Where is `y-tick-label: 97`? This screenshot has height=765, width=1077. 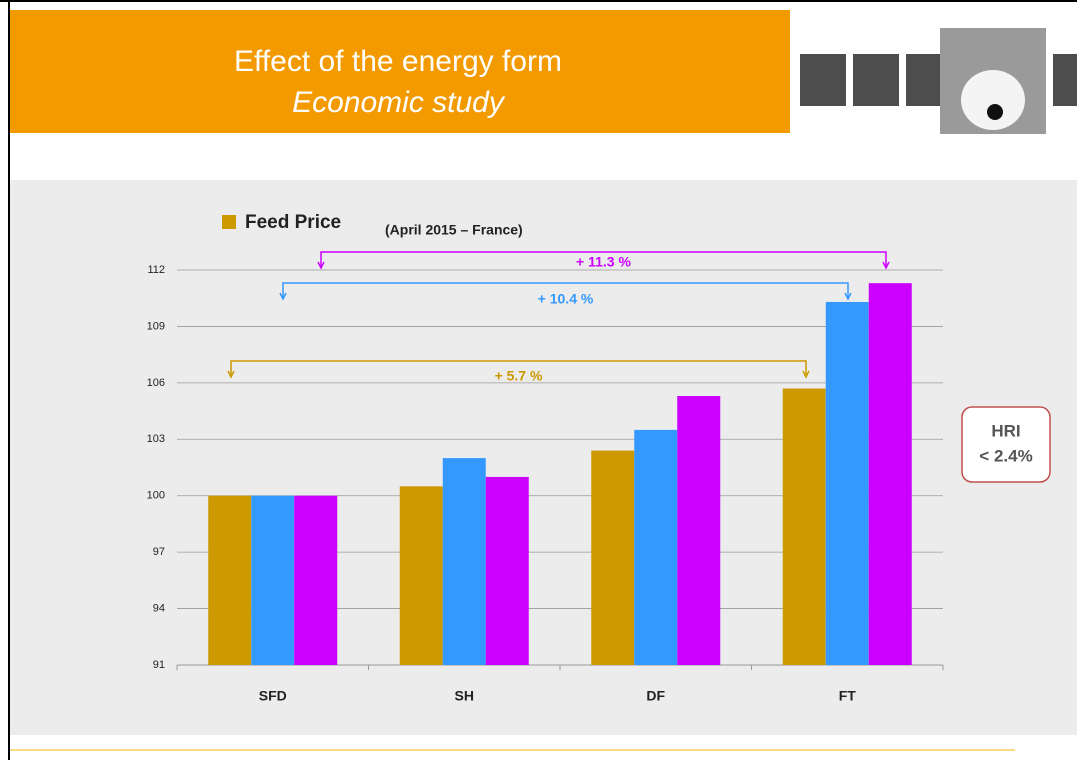
y-tick-label: 97 is located at coordinates (159, 552).